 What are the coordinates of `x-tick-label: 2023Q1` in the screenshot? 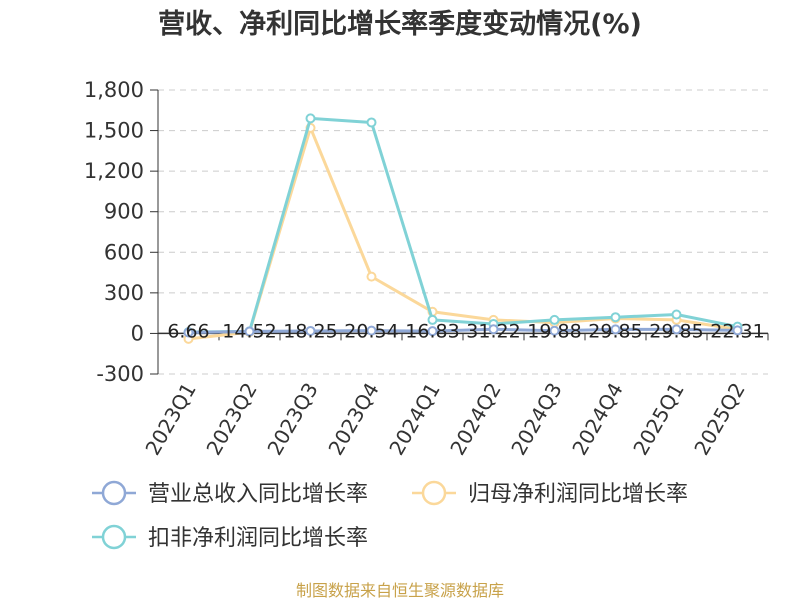 It's located at (170, 419).